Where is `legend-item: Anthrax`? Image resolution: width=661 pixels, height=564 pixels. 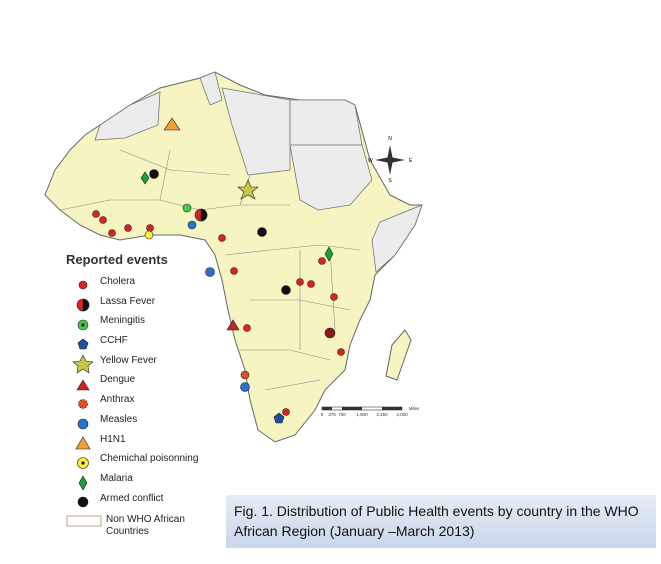 legend-item: Anthrax is located at coordinates (117, 400).